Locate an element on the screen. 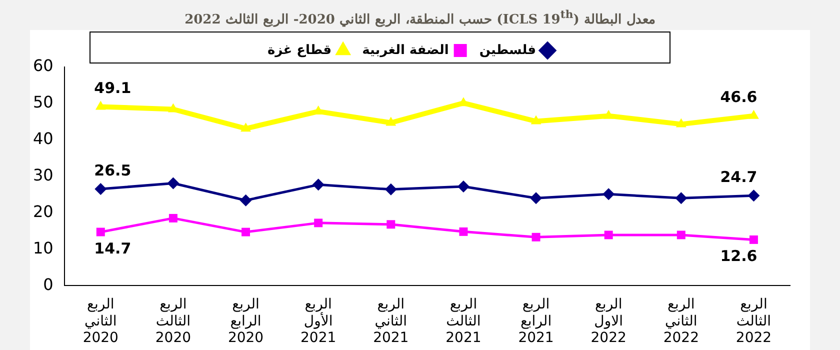 The width and height of the screenshot is (840, 350). data-label: 12.6 is located at coordinates (739, 256).